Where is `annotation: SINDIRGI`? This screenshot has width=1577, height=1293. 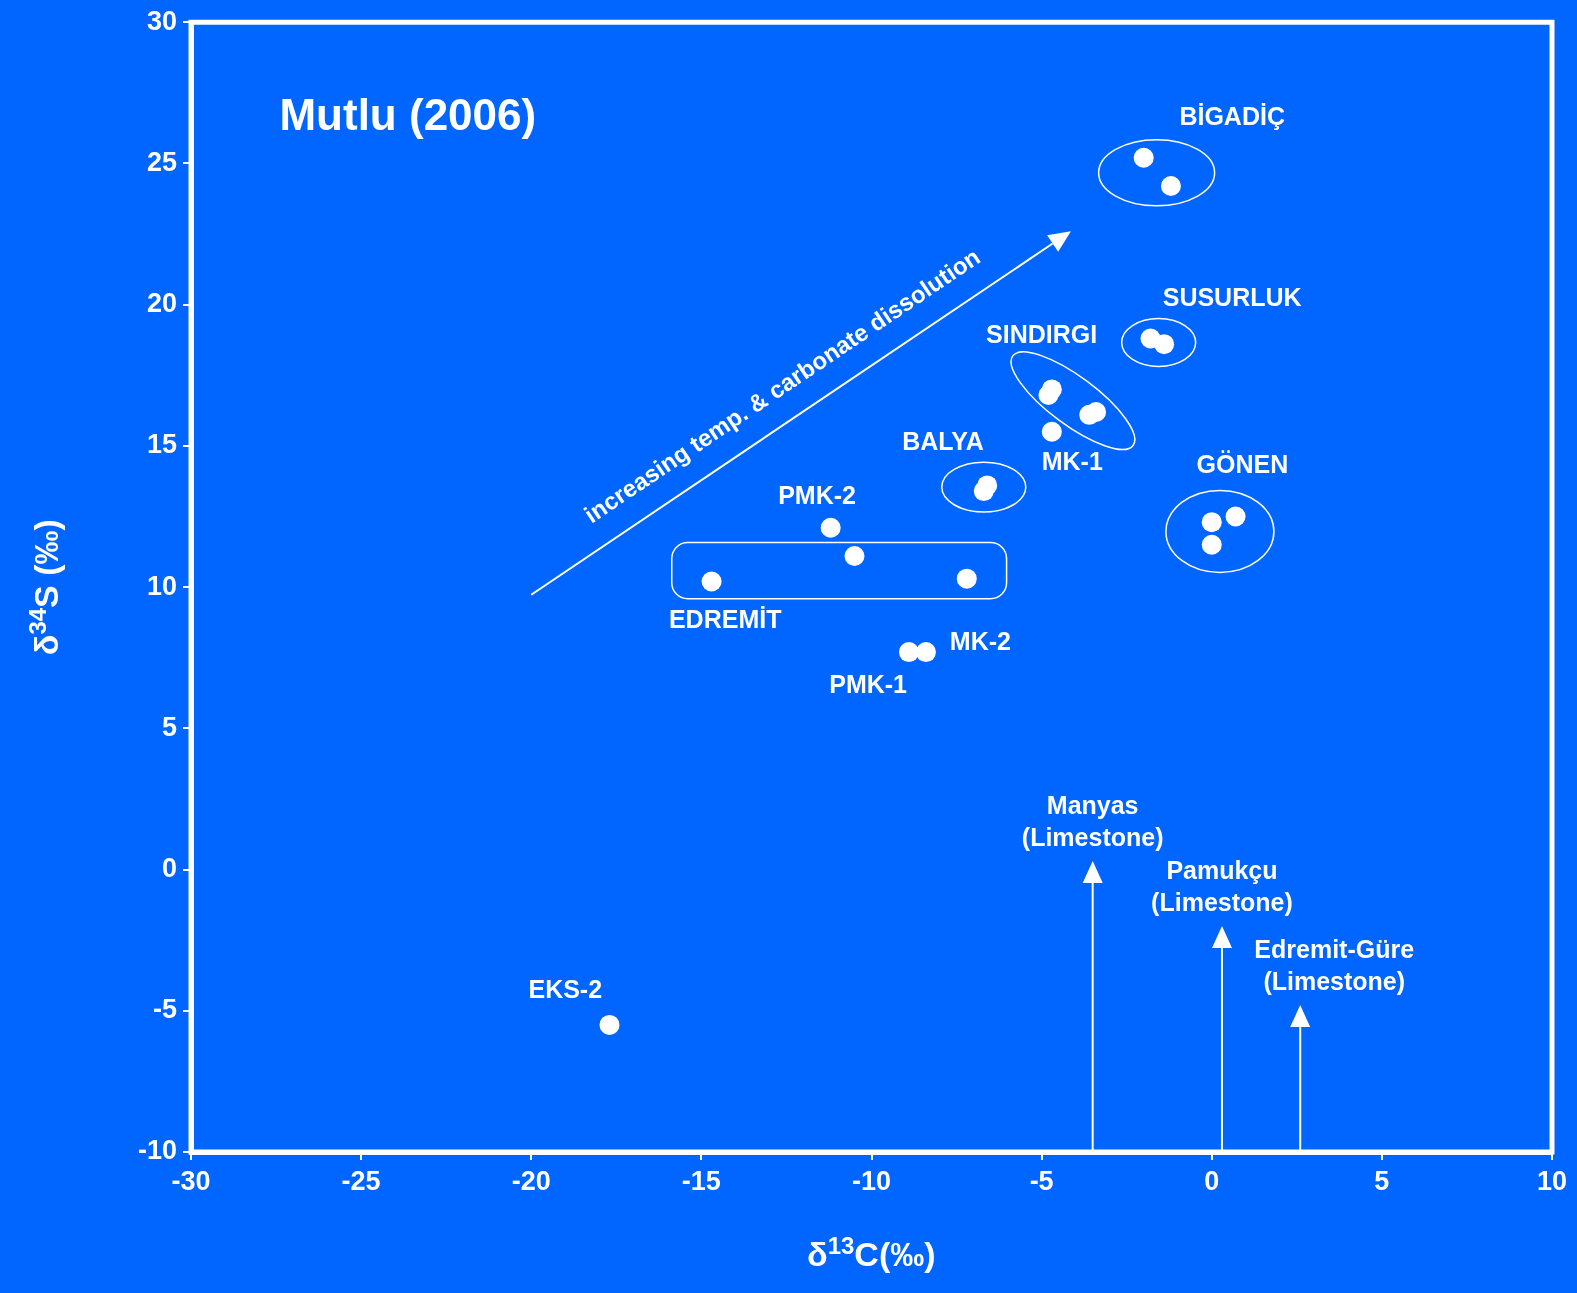
annotation: SINDIRGI is located at coordinates (1042, 333).